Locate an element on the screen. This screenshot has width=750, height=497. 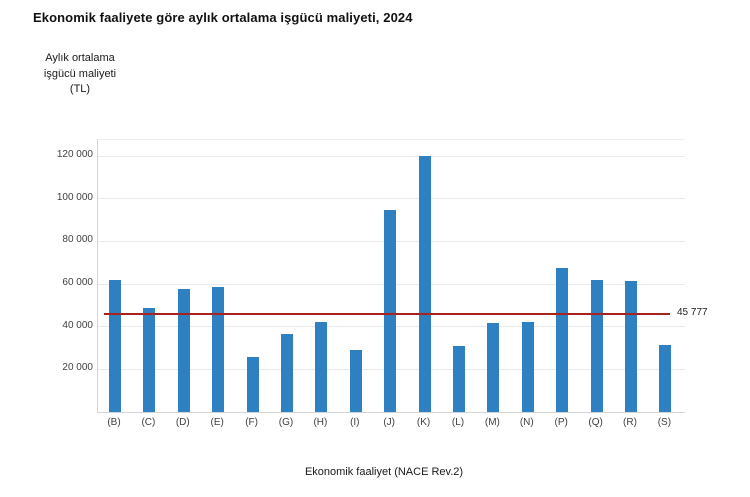
bar-B is located at coordinates (115, 345).